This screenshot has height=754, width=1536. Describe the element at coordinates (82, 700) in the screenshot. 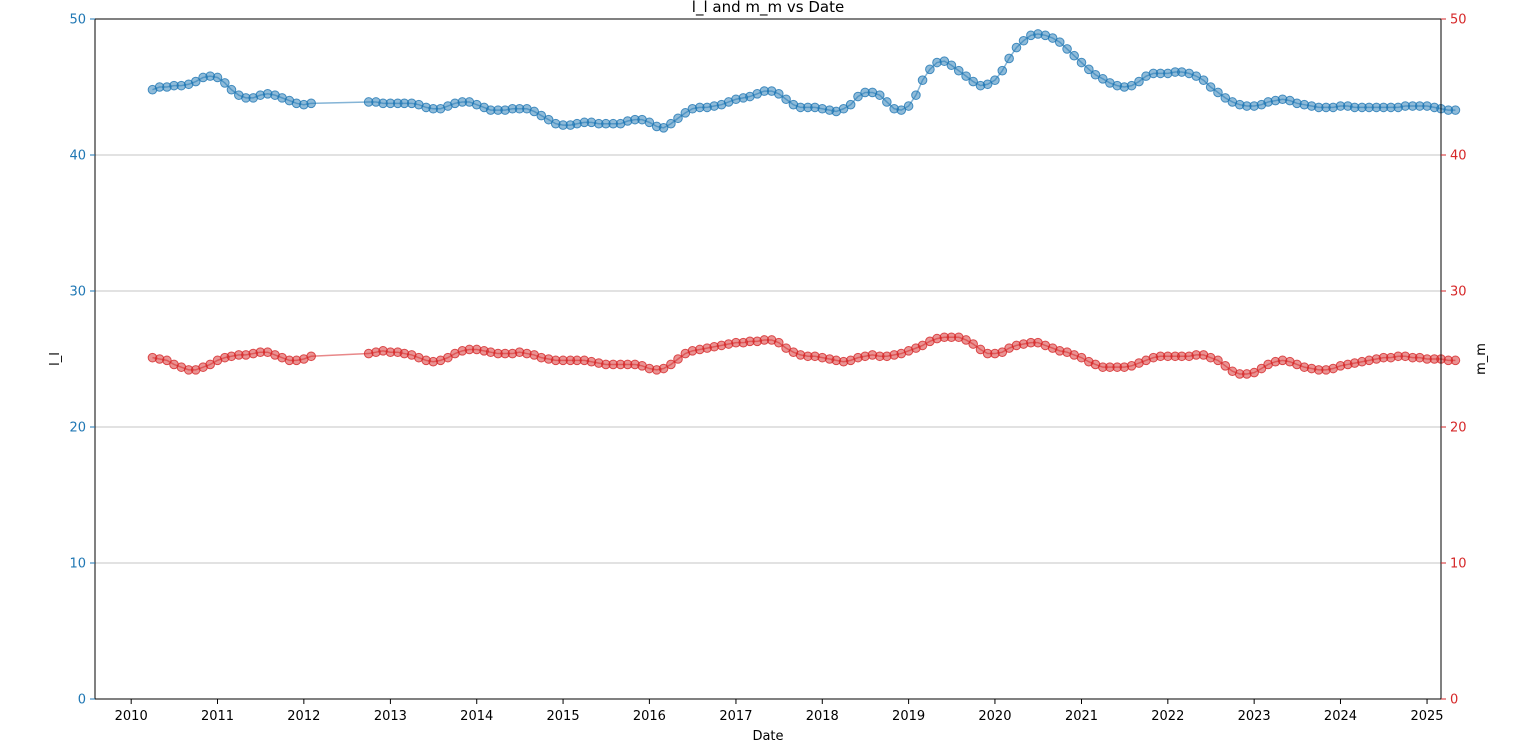

I see `left-y-tick-label: 0` at that location.